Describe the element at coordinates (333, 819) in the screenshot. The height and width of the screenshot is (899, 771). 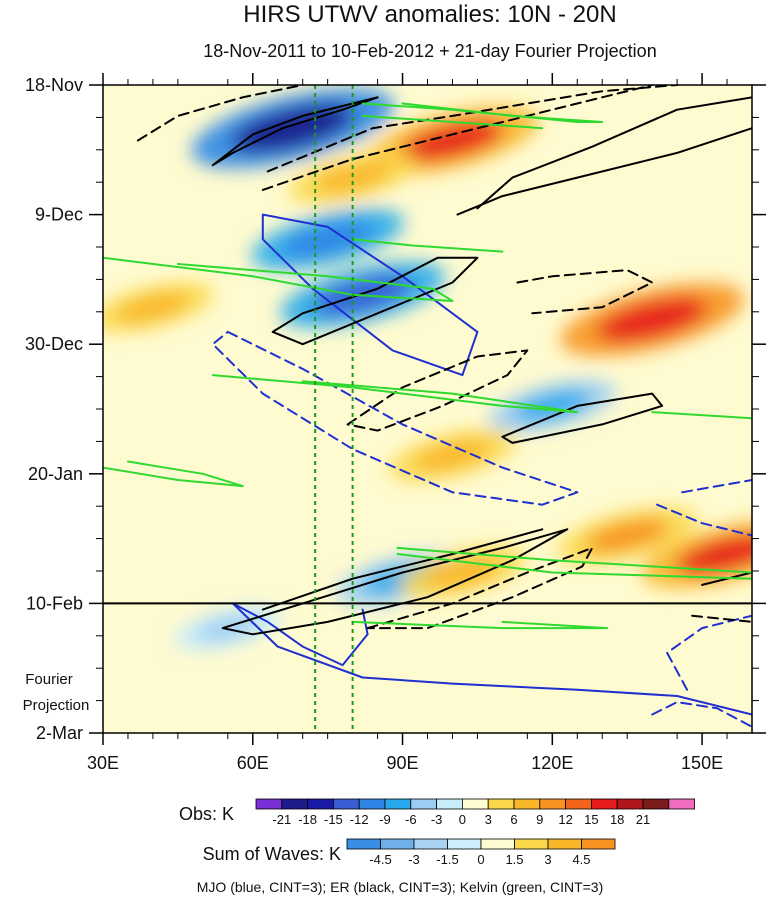
I see `colorbar-label: -15` at that location.